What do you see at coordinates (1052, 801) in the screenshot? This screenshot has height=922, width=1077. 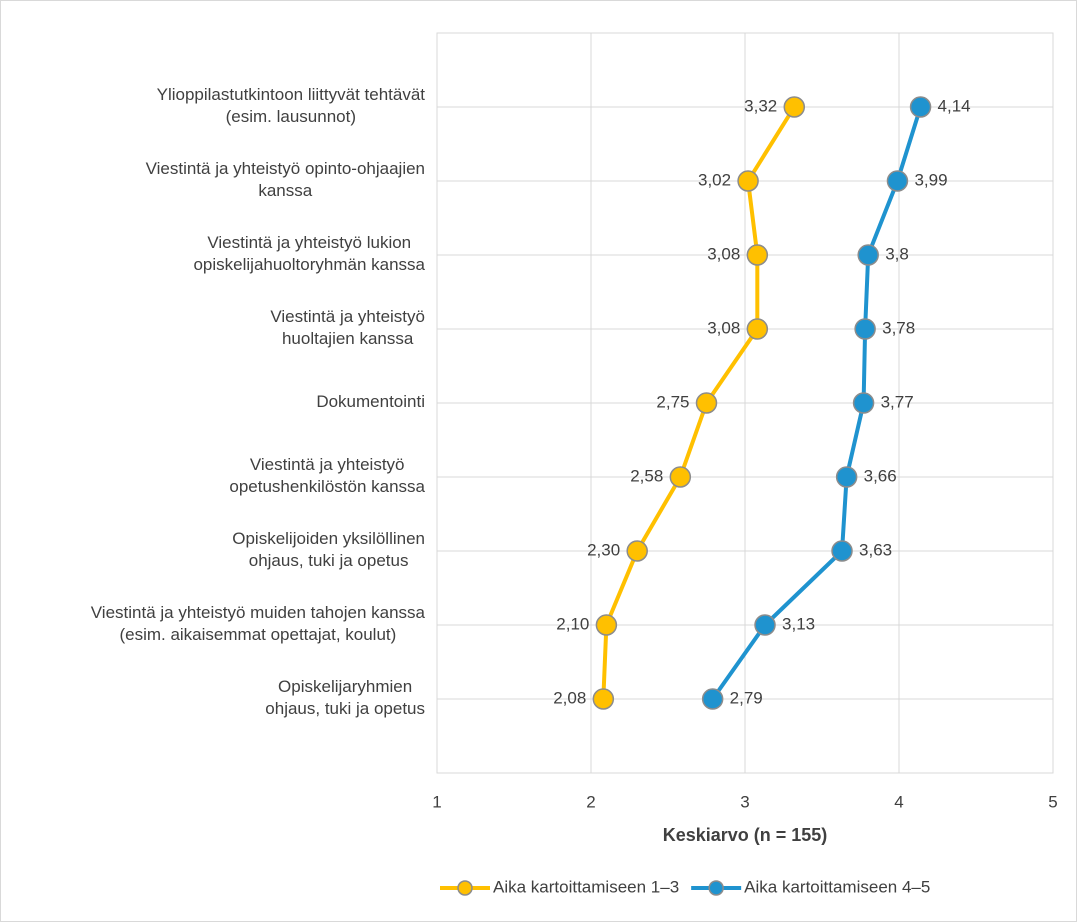 I see `x-tick-label: 5` at bounding box center [1052, 801].